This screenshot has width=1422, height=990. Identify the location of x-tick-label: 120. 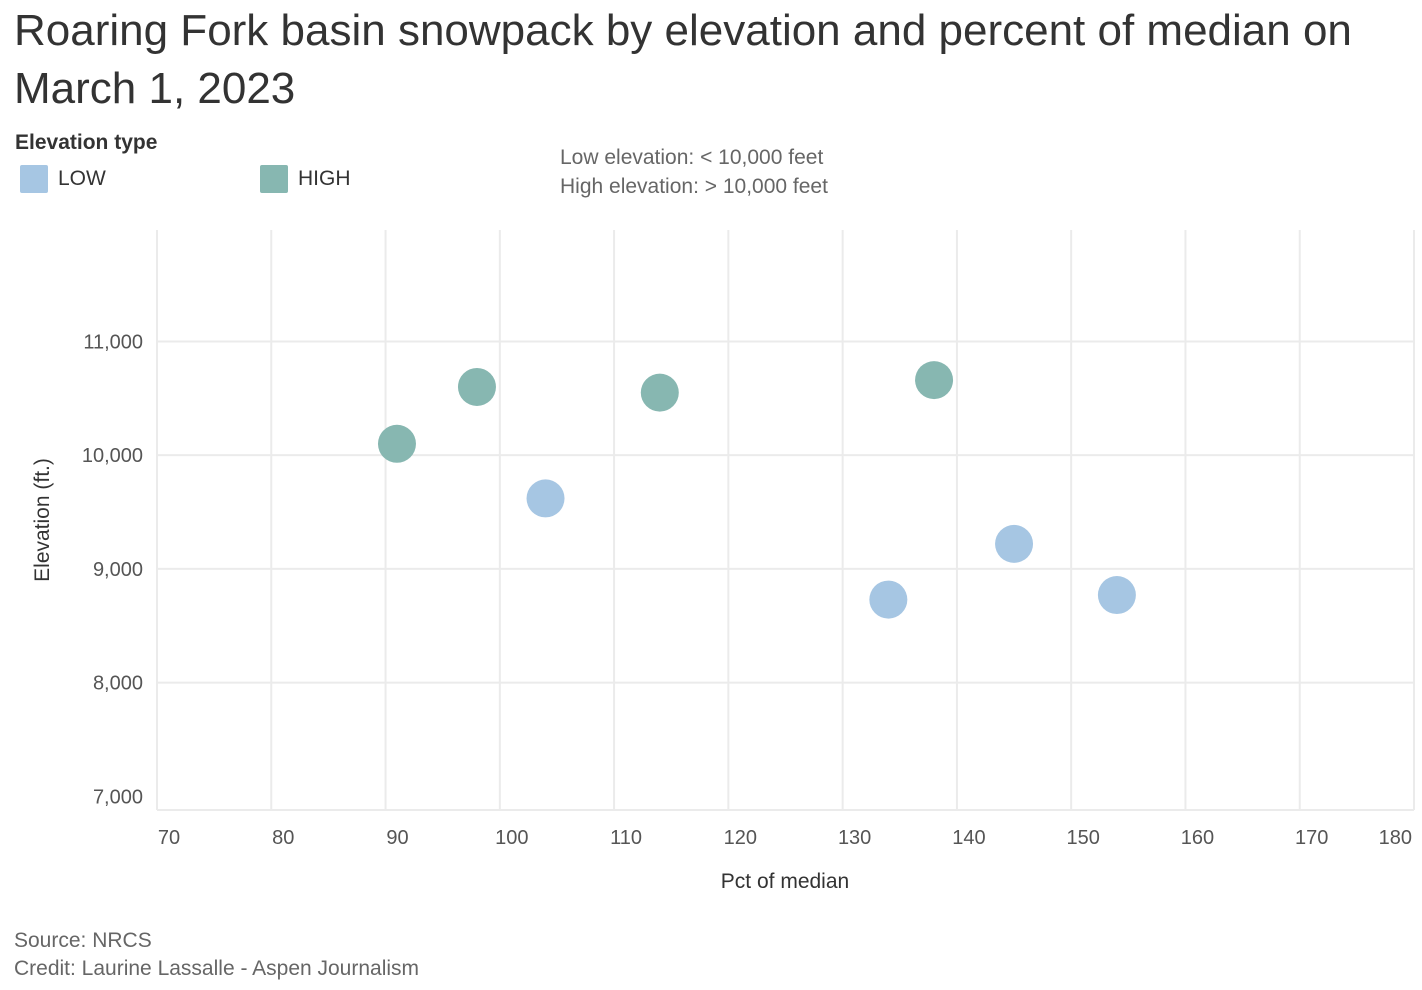
(740, 838).